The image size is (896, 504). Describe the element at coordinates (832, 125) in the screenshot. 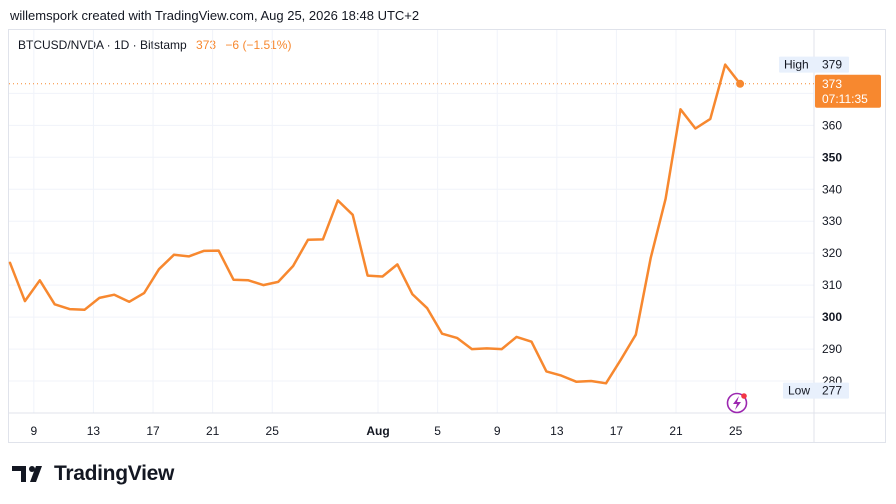

I see `y-tick-label: 360` at that location.